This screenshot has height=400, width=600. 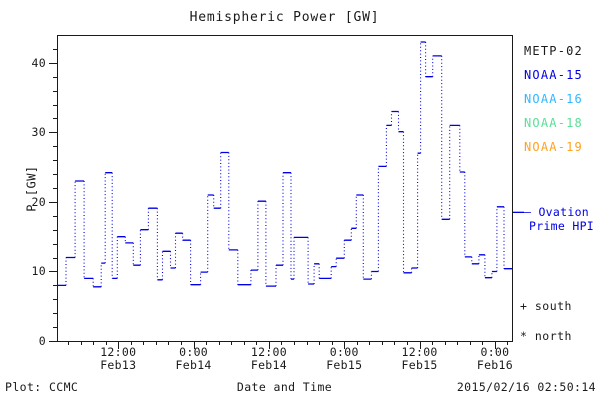 What do you see at coordinates (38, 132) in the screenshot?
I see `y-tick-label: 30` at bounding box center [38, 132].